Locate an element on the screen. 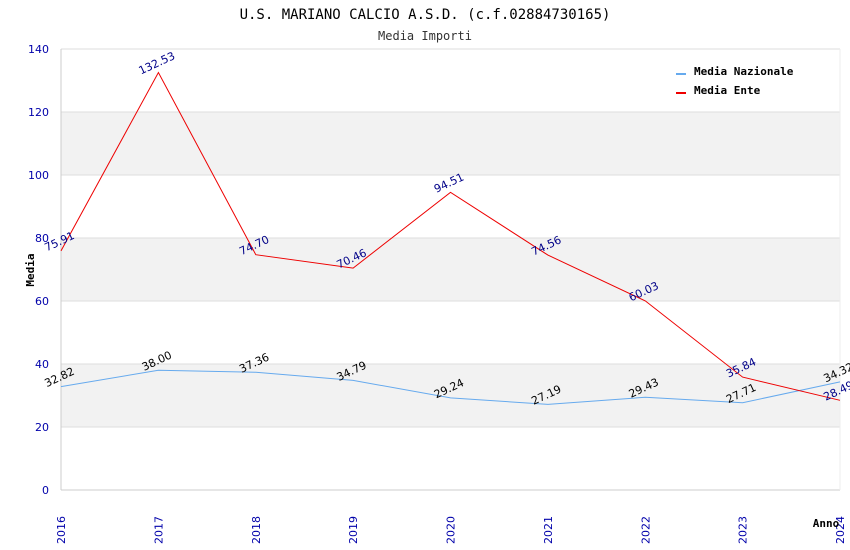 The width and height of the screenshot is (850, 550). x-tick-label: 2022 is located at coordinates (645, 530).